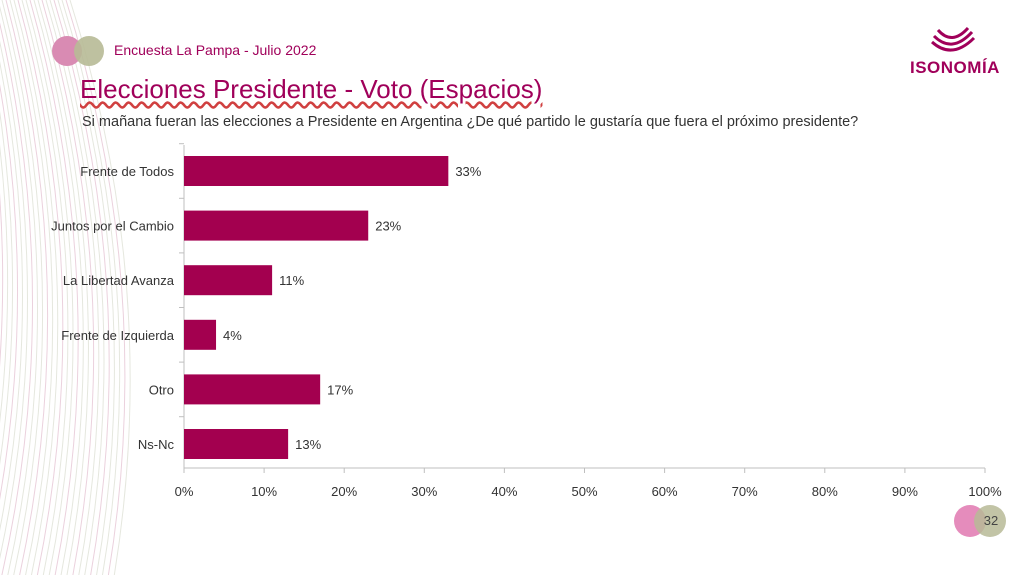  Describe the element at coordinates (504, 491) in the screenshot. I see `value-tick-label: 40%` at that location.